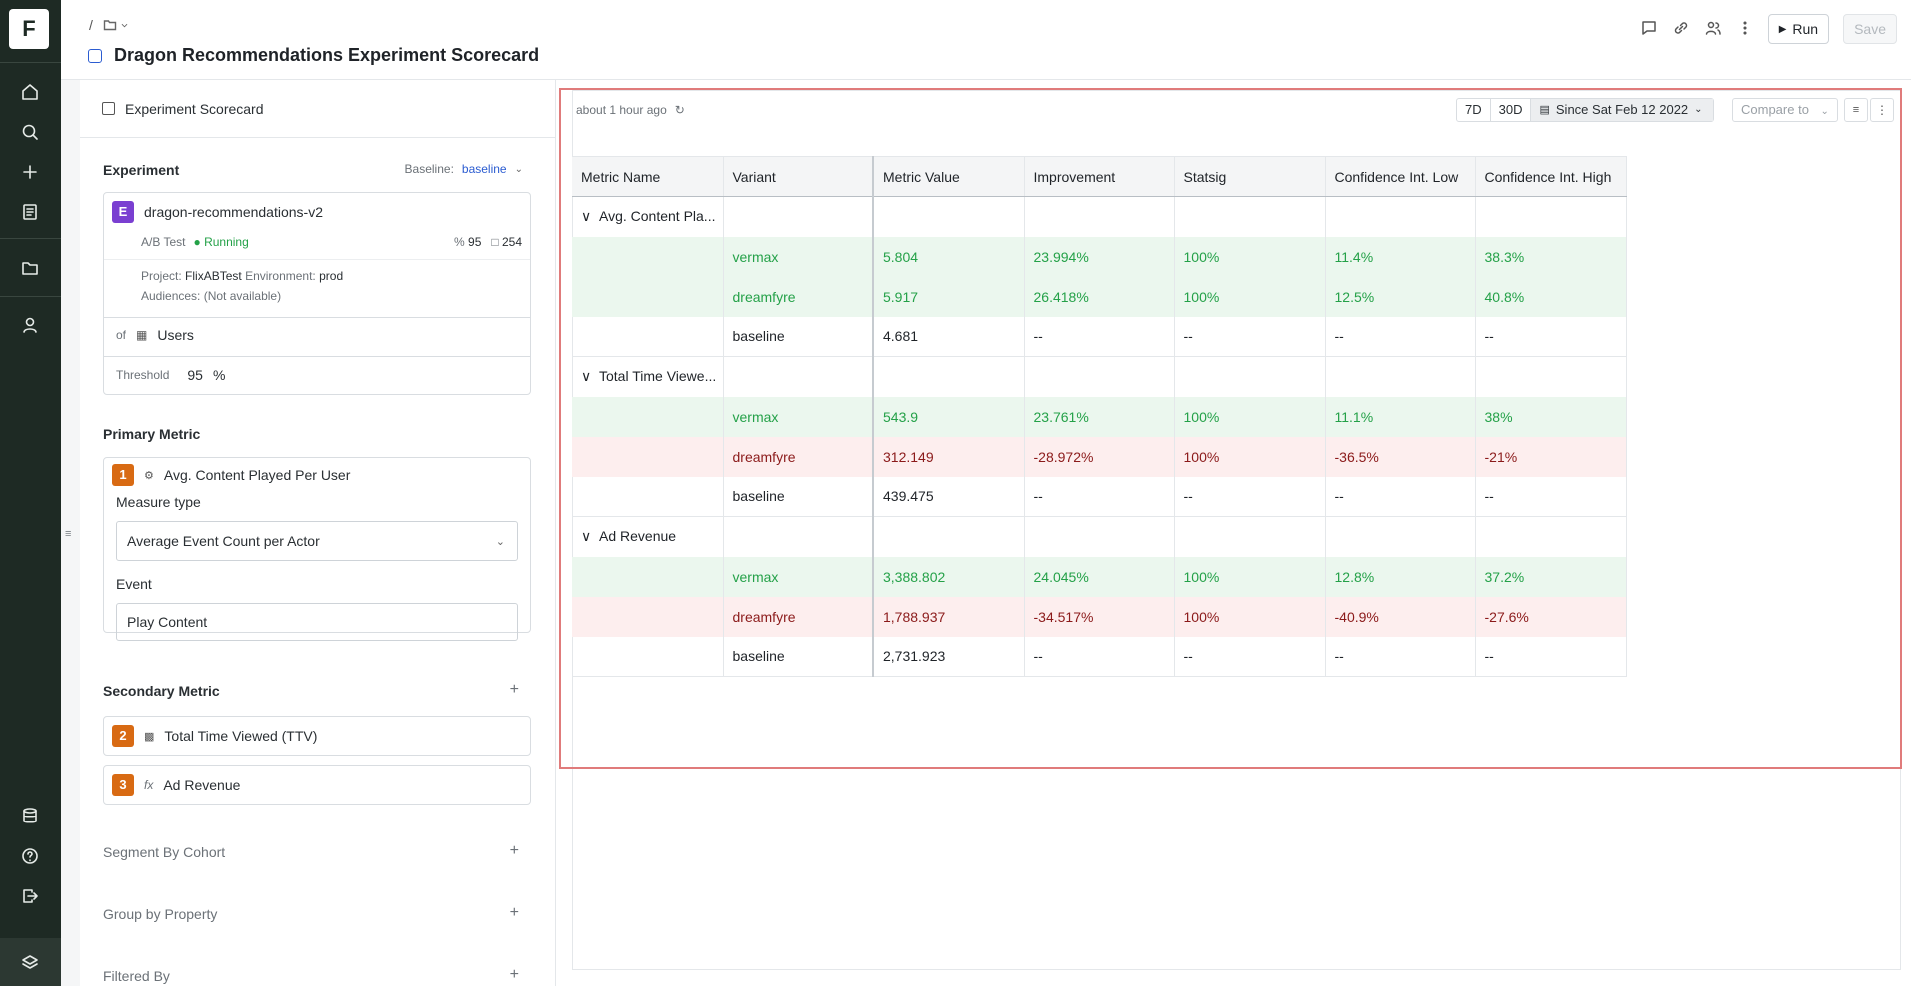  Describe the element at coordinates (30, 172) in the screenshot. I see `plus-icon` at that location.